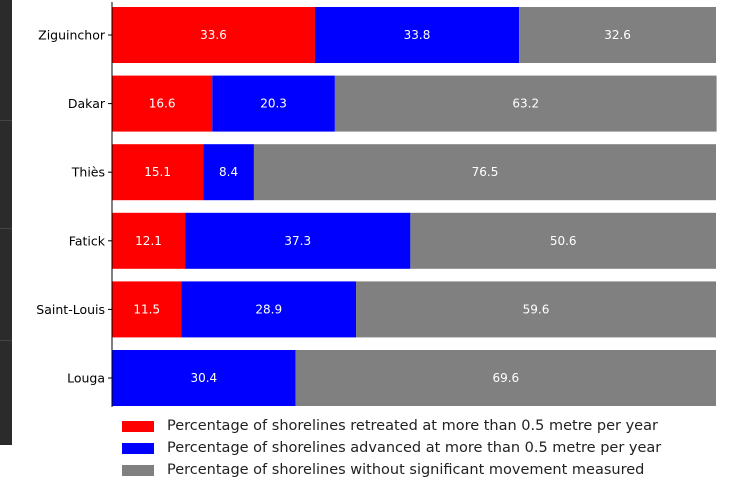 The width and height of the screenshot is (739, 486). I want to click on y-tick-label-saint-louis: Saint-Louis, so click(70, 309).